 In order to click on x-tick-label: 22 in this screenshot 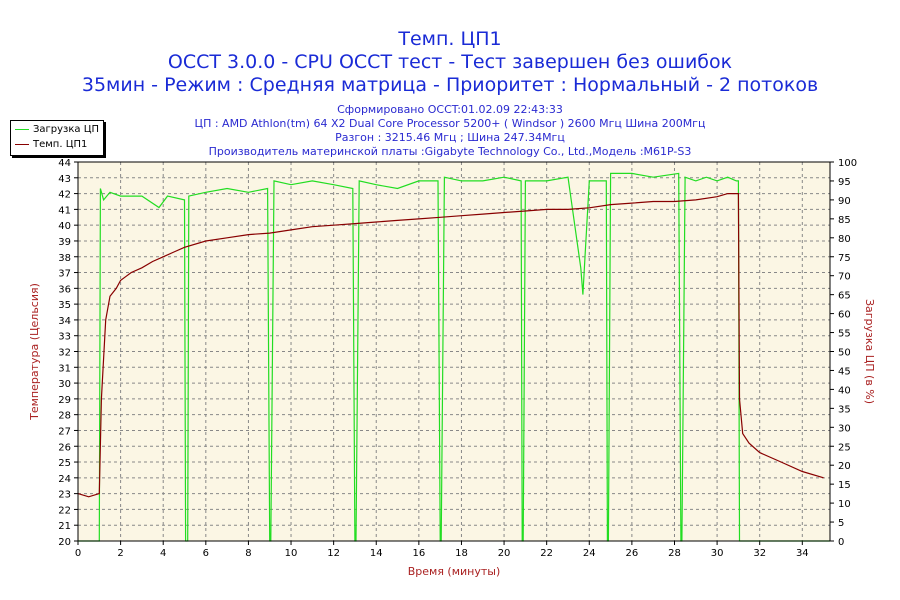, I will do `click(546, 553)`.